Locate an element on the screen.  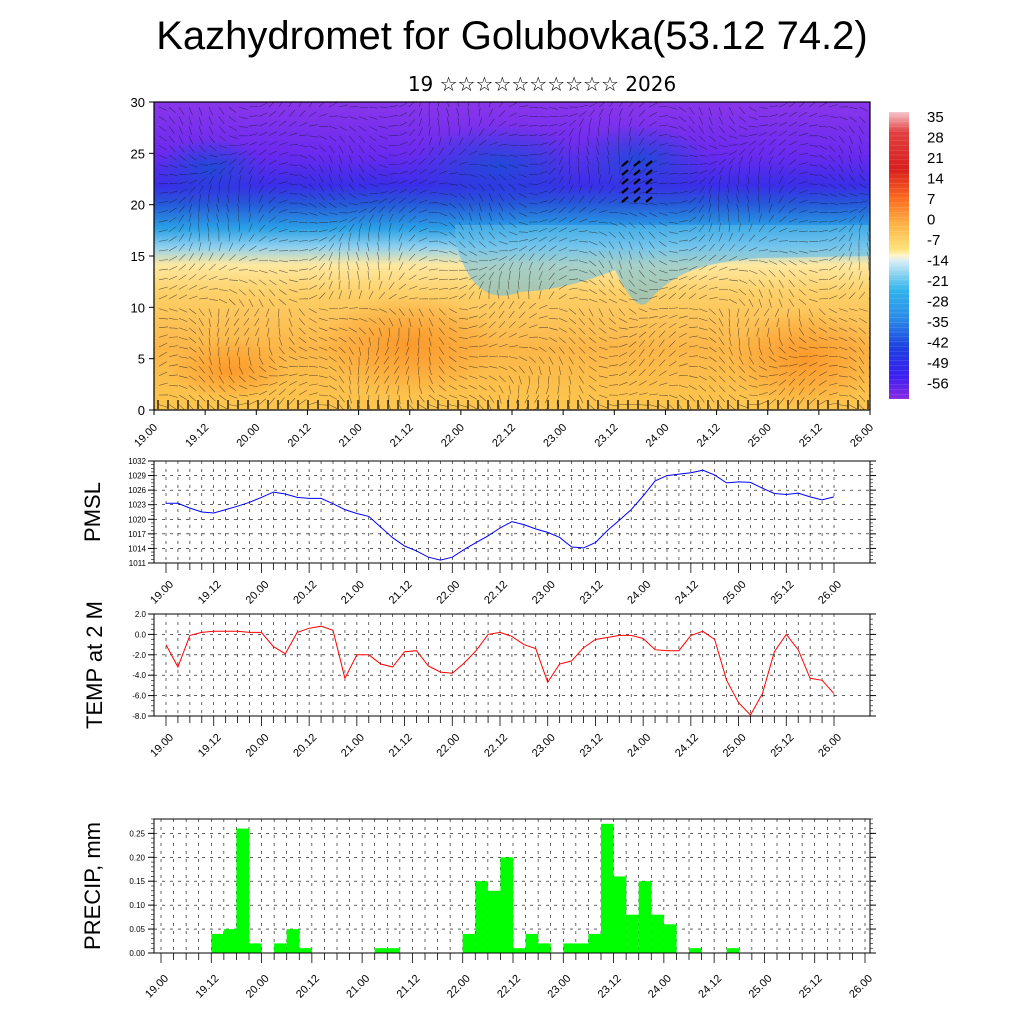
x-tick-label: 19.00 is located at coordinates (162, 746).